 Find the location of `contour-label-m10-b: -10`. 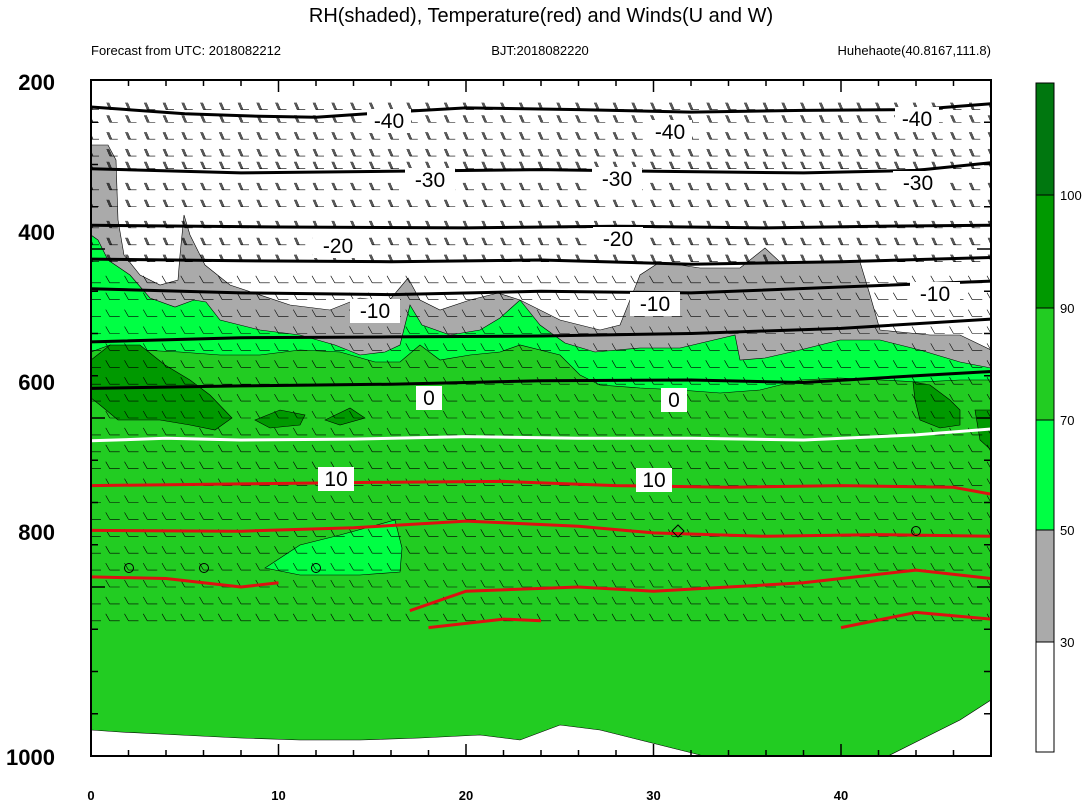

contour-label-m10-b: -10 is located at coordinates (655, 304).